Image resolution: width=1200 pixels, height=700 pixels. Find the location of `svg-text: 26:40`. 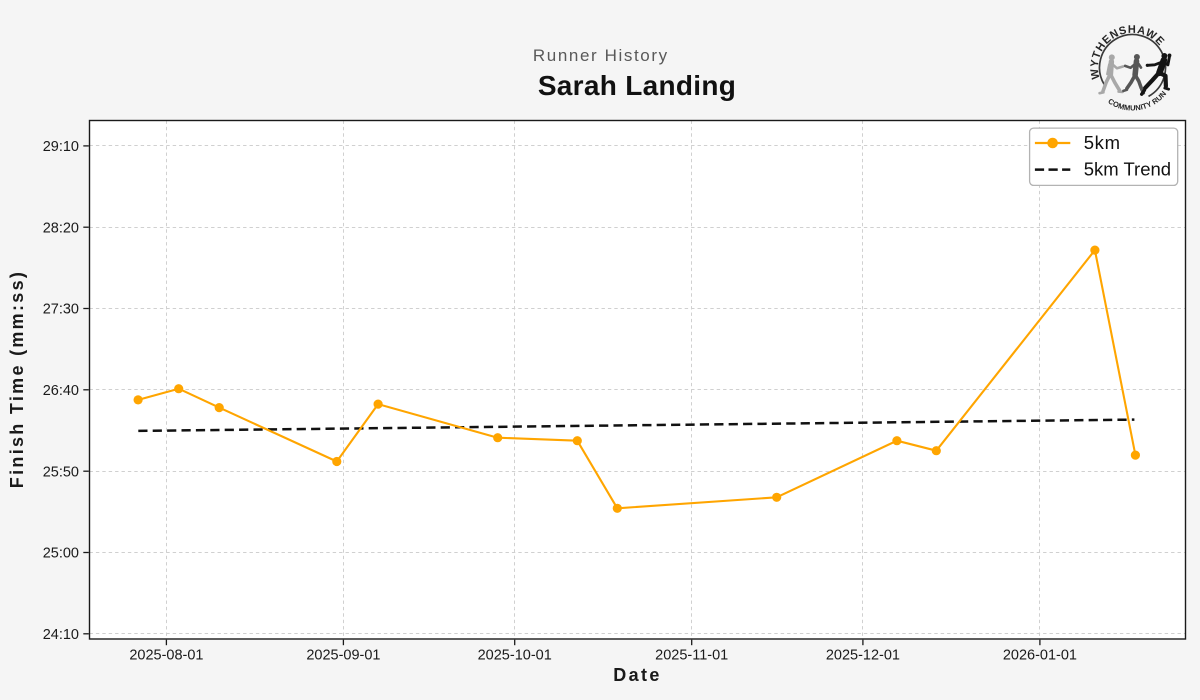

svg-text: 26:40 is located at coordinates (61, 391).